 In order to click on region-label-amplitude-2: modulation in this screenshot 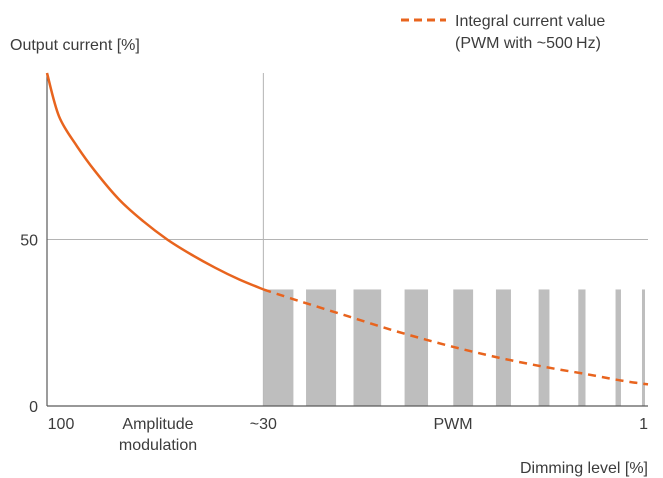, I will do `click(158, 445)`.